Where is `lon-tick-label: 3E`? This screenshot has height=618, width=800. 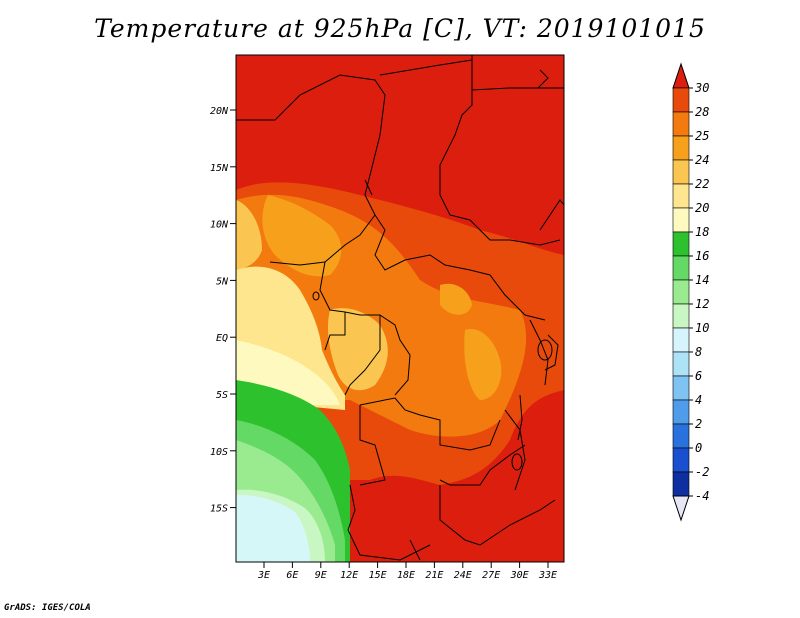
lon-tick-label: 3E is located at coordinates (263, 575).